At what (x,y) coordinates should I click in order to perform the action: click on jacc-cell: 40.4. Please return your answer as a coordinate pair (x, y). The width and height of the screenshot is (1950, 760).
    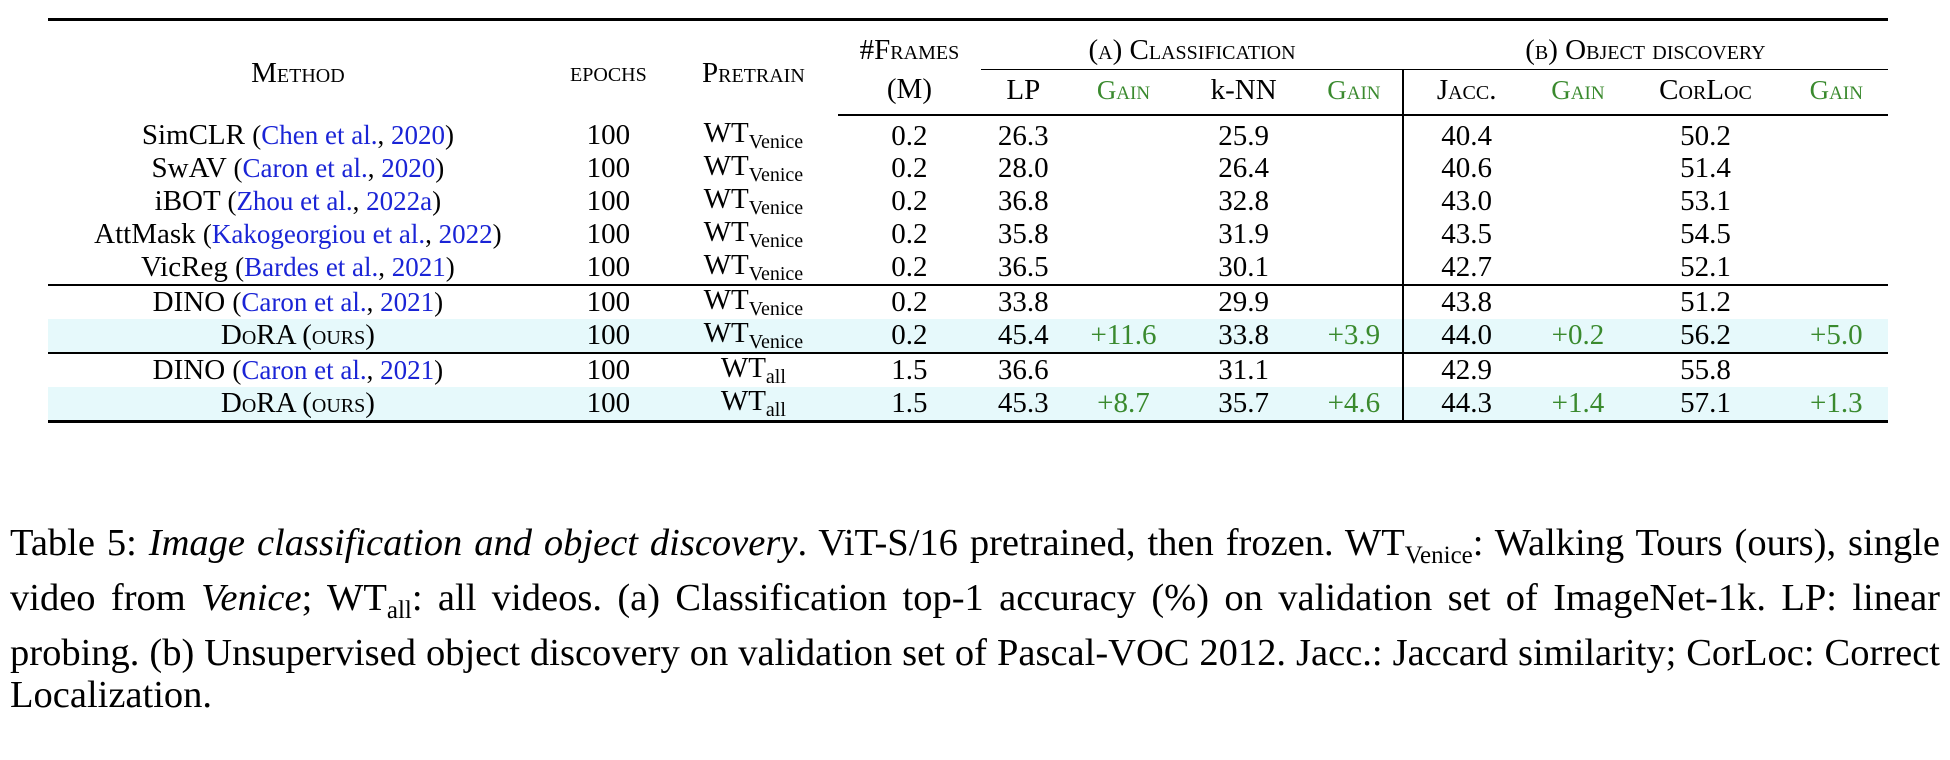
    Looking at the image, I should click on (1465, 133).